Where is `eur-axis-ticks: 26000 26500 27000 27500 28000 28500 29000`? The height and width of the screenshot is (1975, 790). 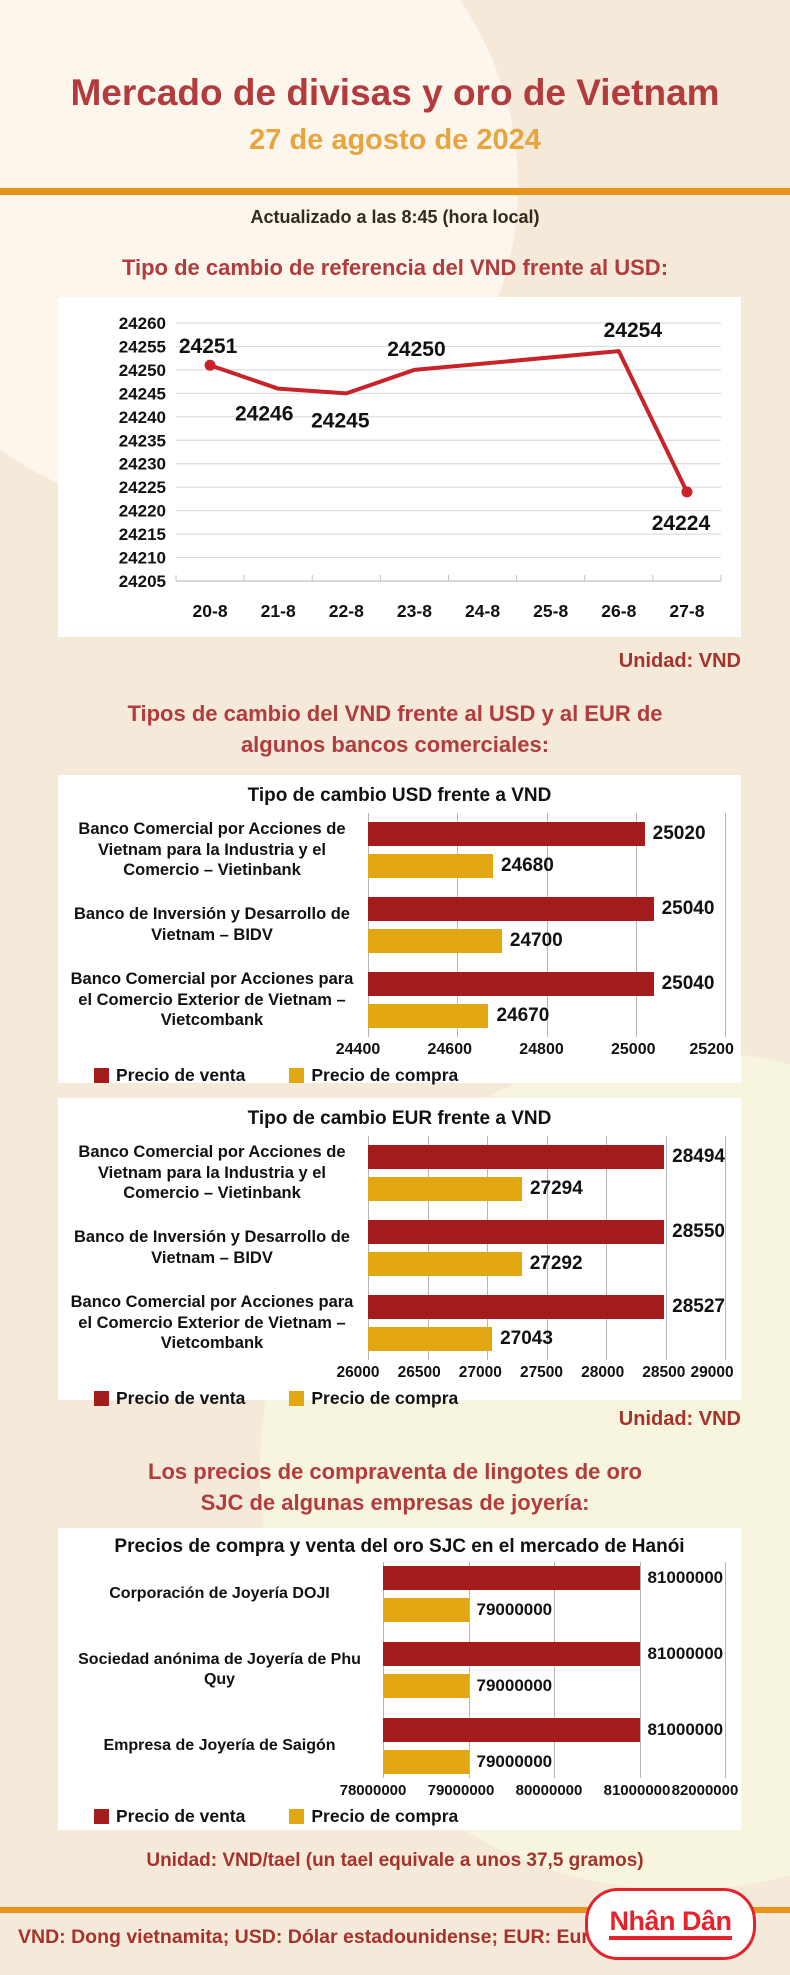
eur-axis-ticks: 26000 26500 27000 27500 28000 28500 29000 is located at coordinates (534, 1373).